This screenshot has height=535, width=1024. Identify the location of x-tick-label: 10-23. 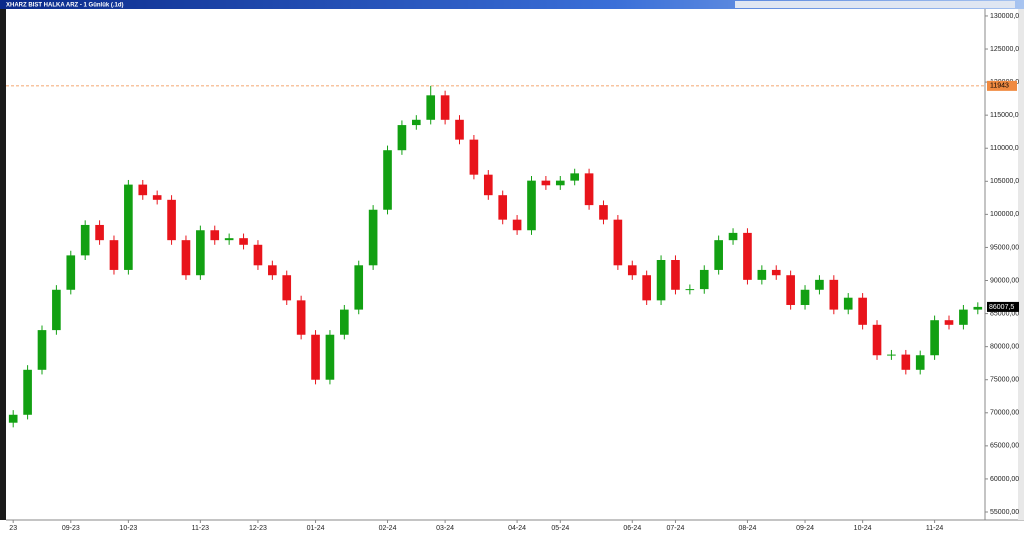
(128, 528).